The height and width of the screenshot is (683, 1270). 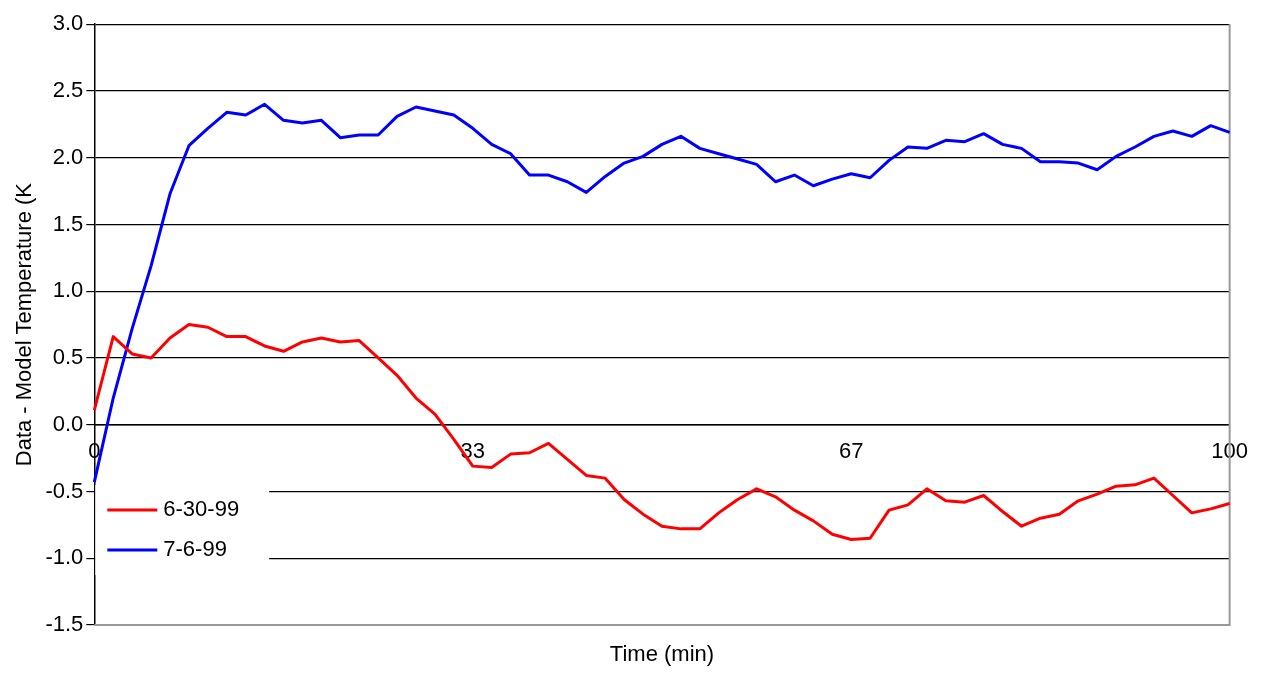 I want to click on y-tick-label: -0.5, so click(x=64, y=490).